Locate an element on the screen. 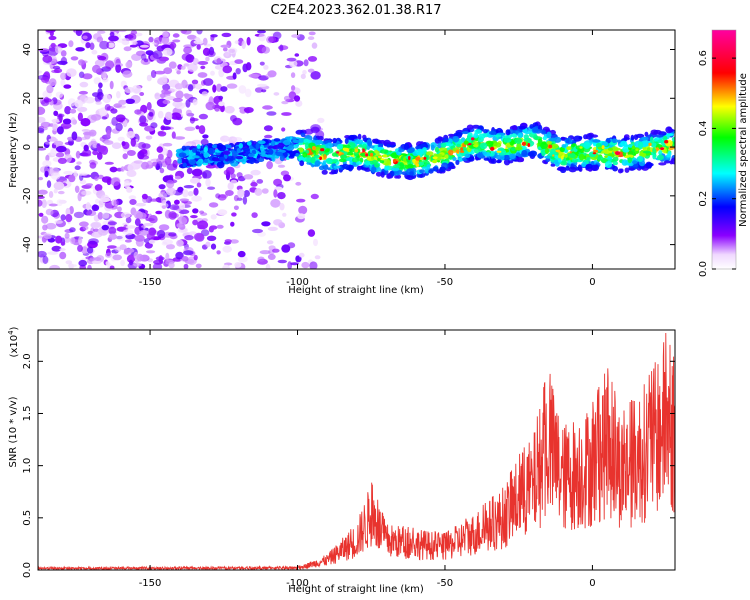  snr-x-axis-label: Height of straight line (km) is located at coordinates (356, 589).